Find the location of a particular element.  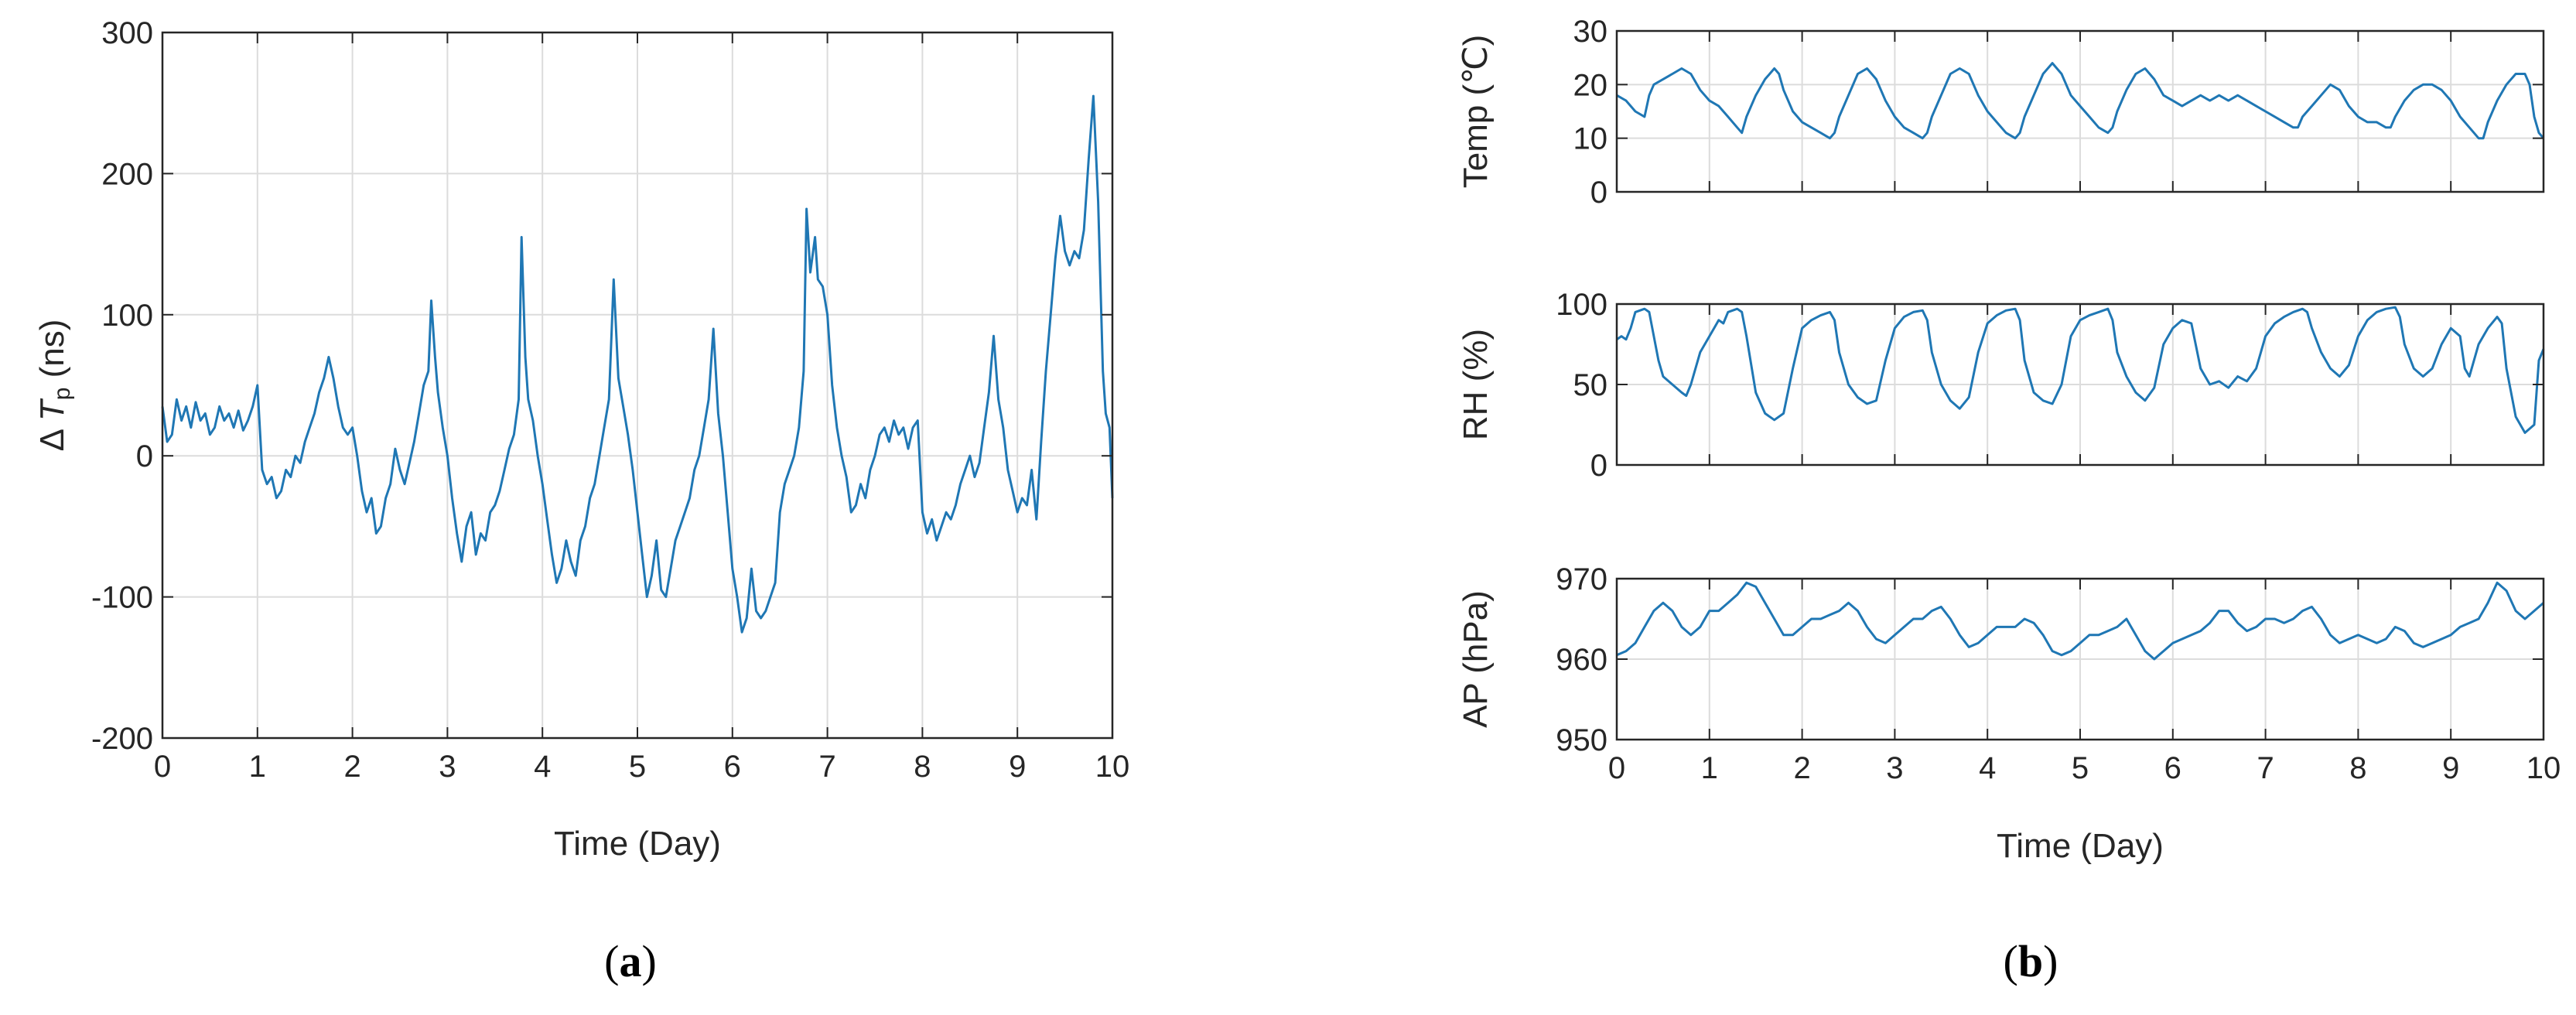

subplot-1: 0 10 20 30 Temp (℃) is located at coordinates (2001, 113).